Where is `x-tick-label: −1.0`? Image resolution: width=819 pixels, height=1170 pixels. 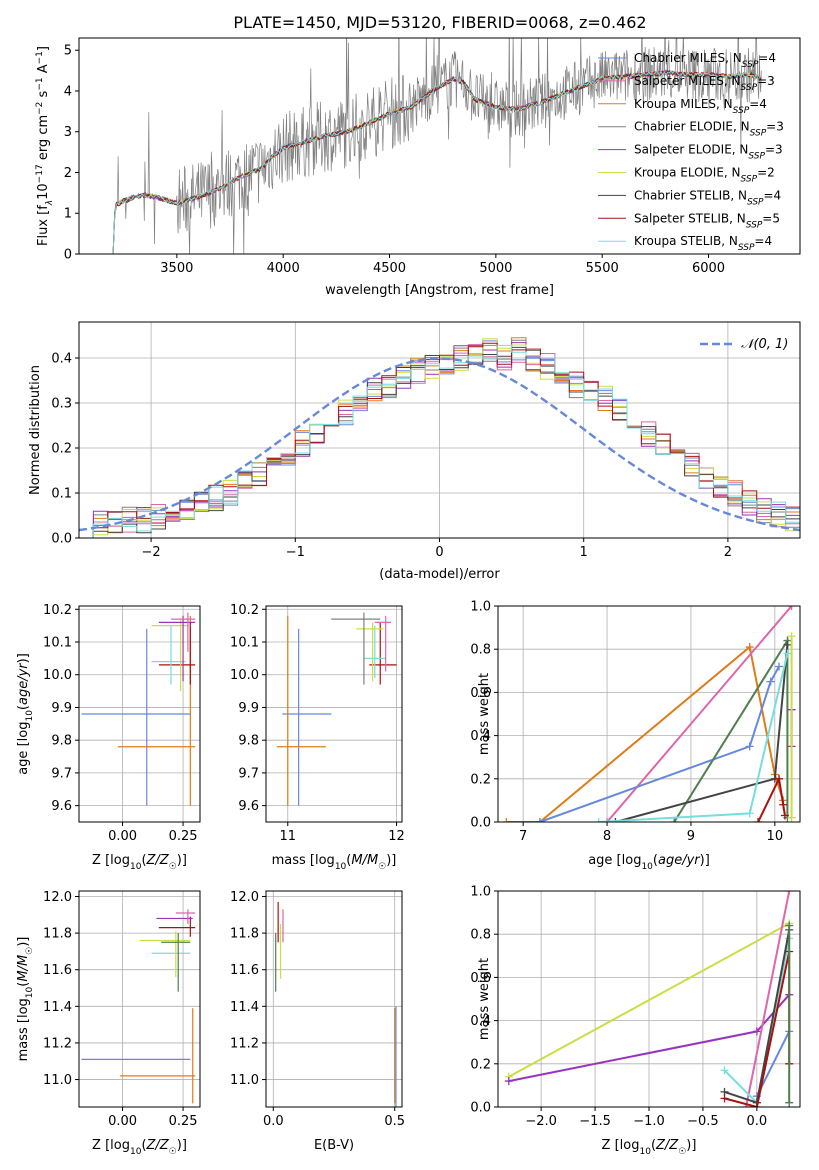 x-tick-label: −1.0 is located at coordinates (649, 1121).